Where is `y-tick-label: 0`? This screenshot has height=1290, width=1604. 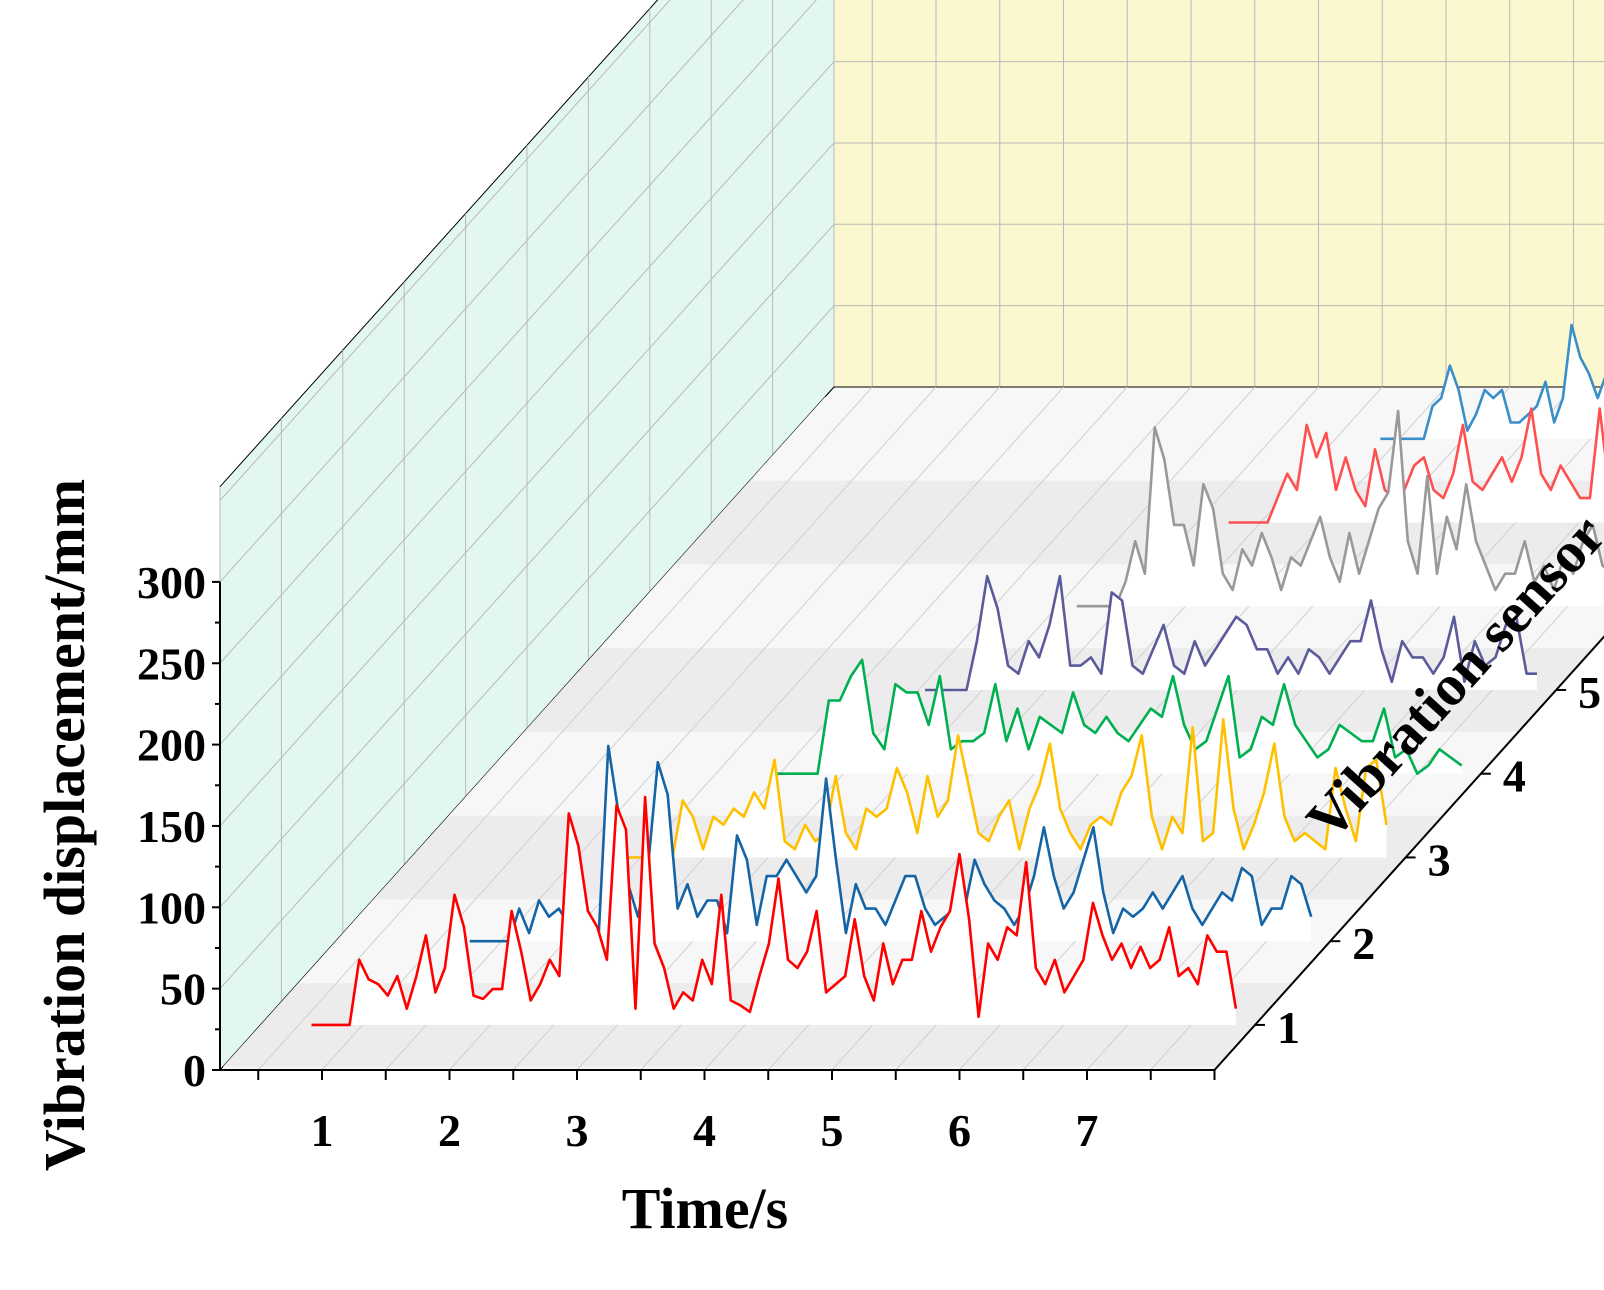 y-tick-label: 0 is located at coordinates (194, 1070).